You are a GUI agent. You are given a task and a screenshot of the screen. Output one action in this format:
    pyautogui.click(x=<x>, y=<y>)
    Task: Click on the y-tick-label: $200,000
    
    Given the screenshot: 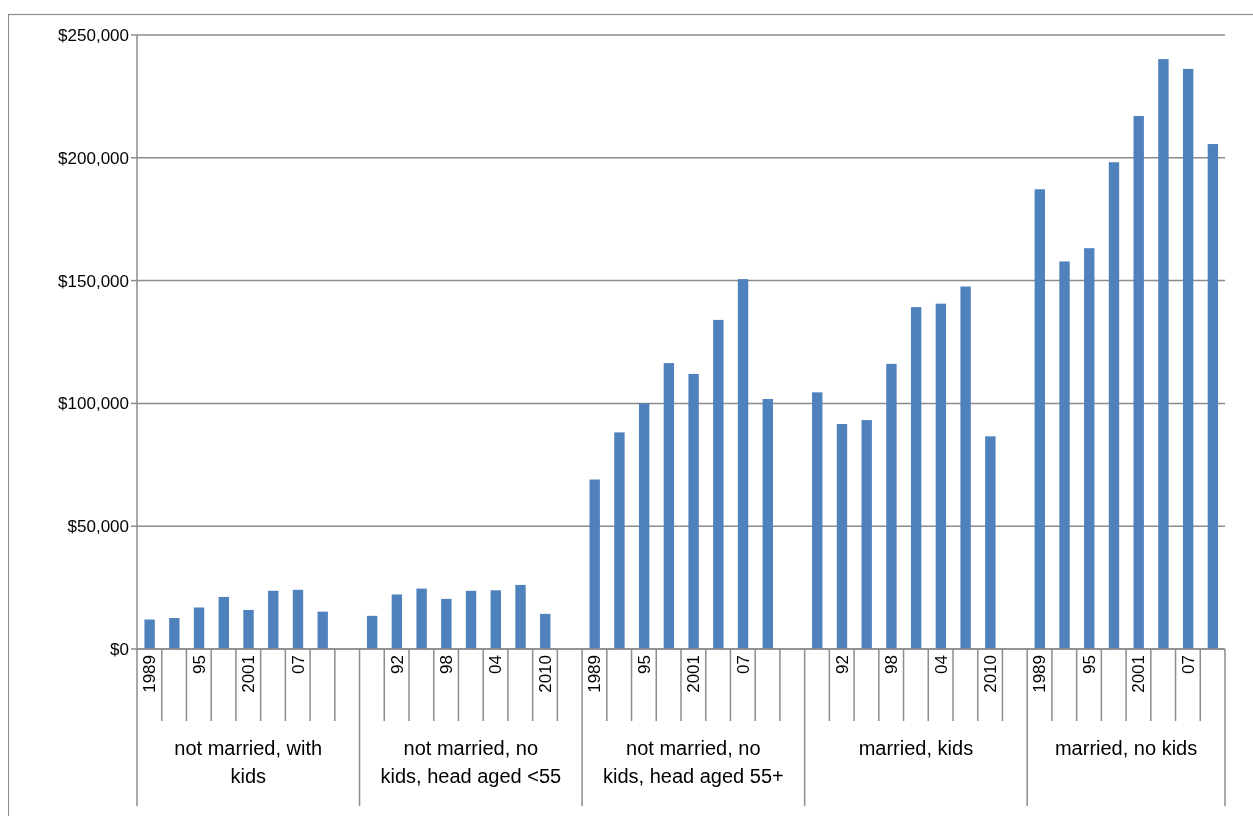 What is the action you would take?
    pyautogui.click(x=93, y=158)
    